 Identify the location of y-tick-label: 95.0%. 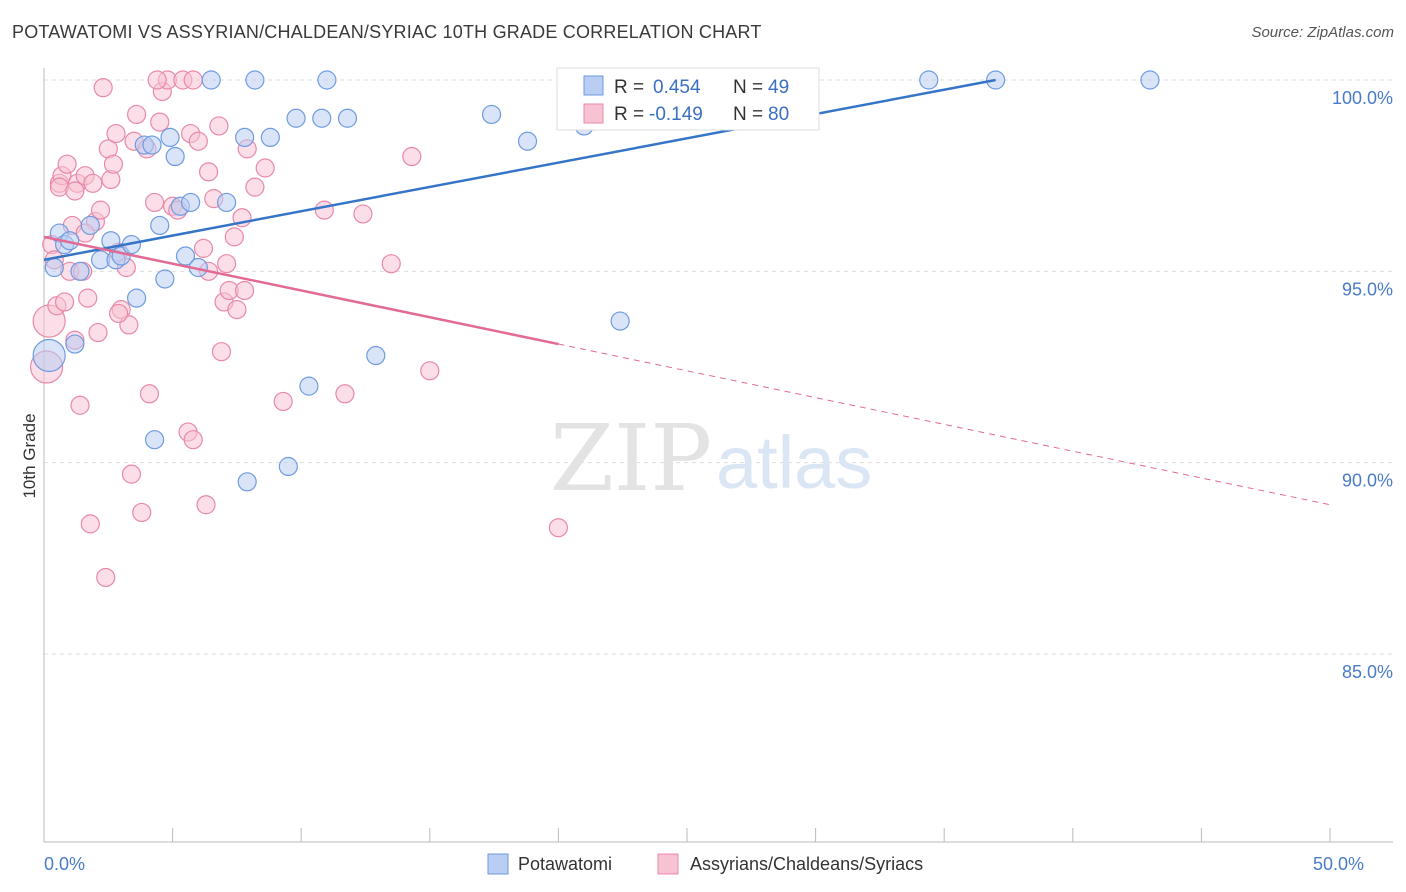
(1367, 289).